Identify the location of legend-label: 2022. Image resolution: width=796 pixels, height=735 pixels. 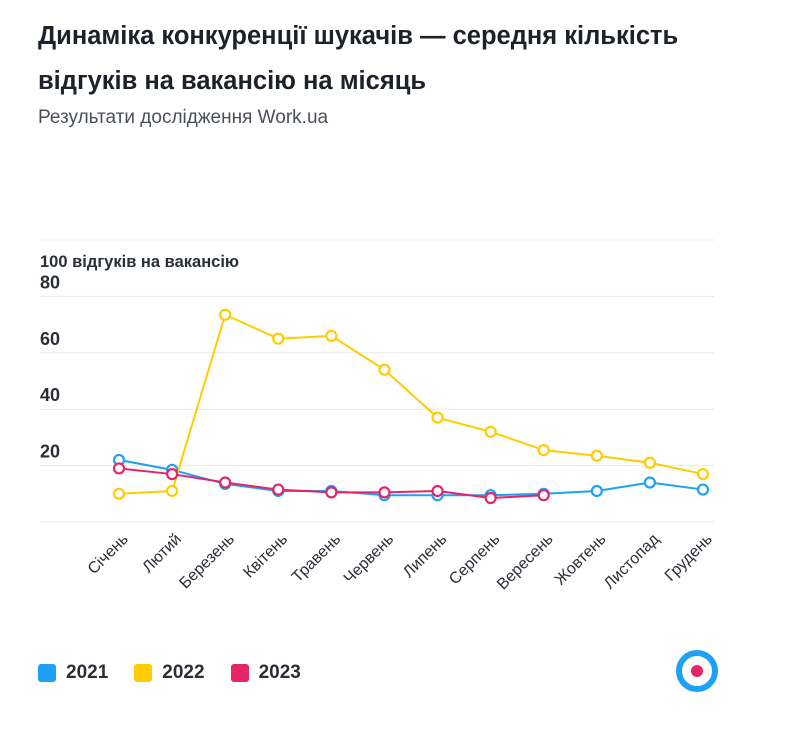
(183, 672).